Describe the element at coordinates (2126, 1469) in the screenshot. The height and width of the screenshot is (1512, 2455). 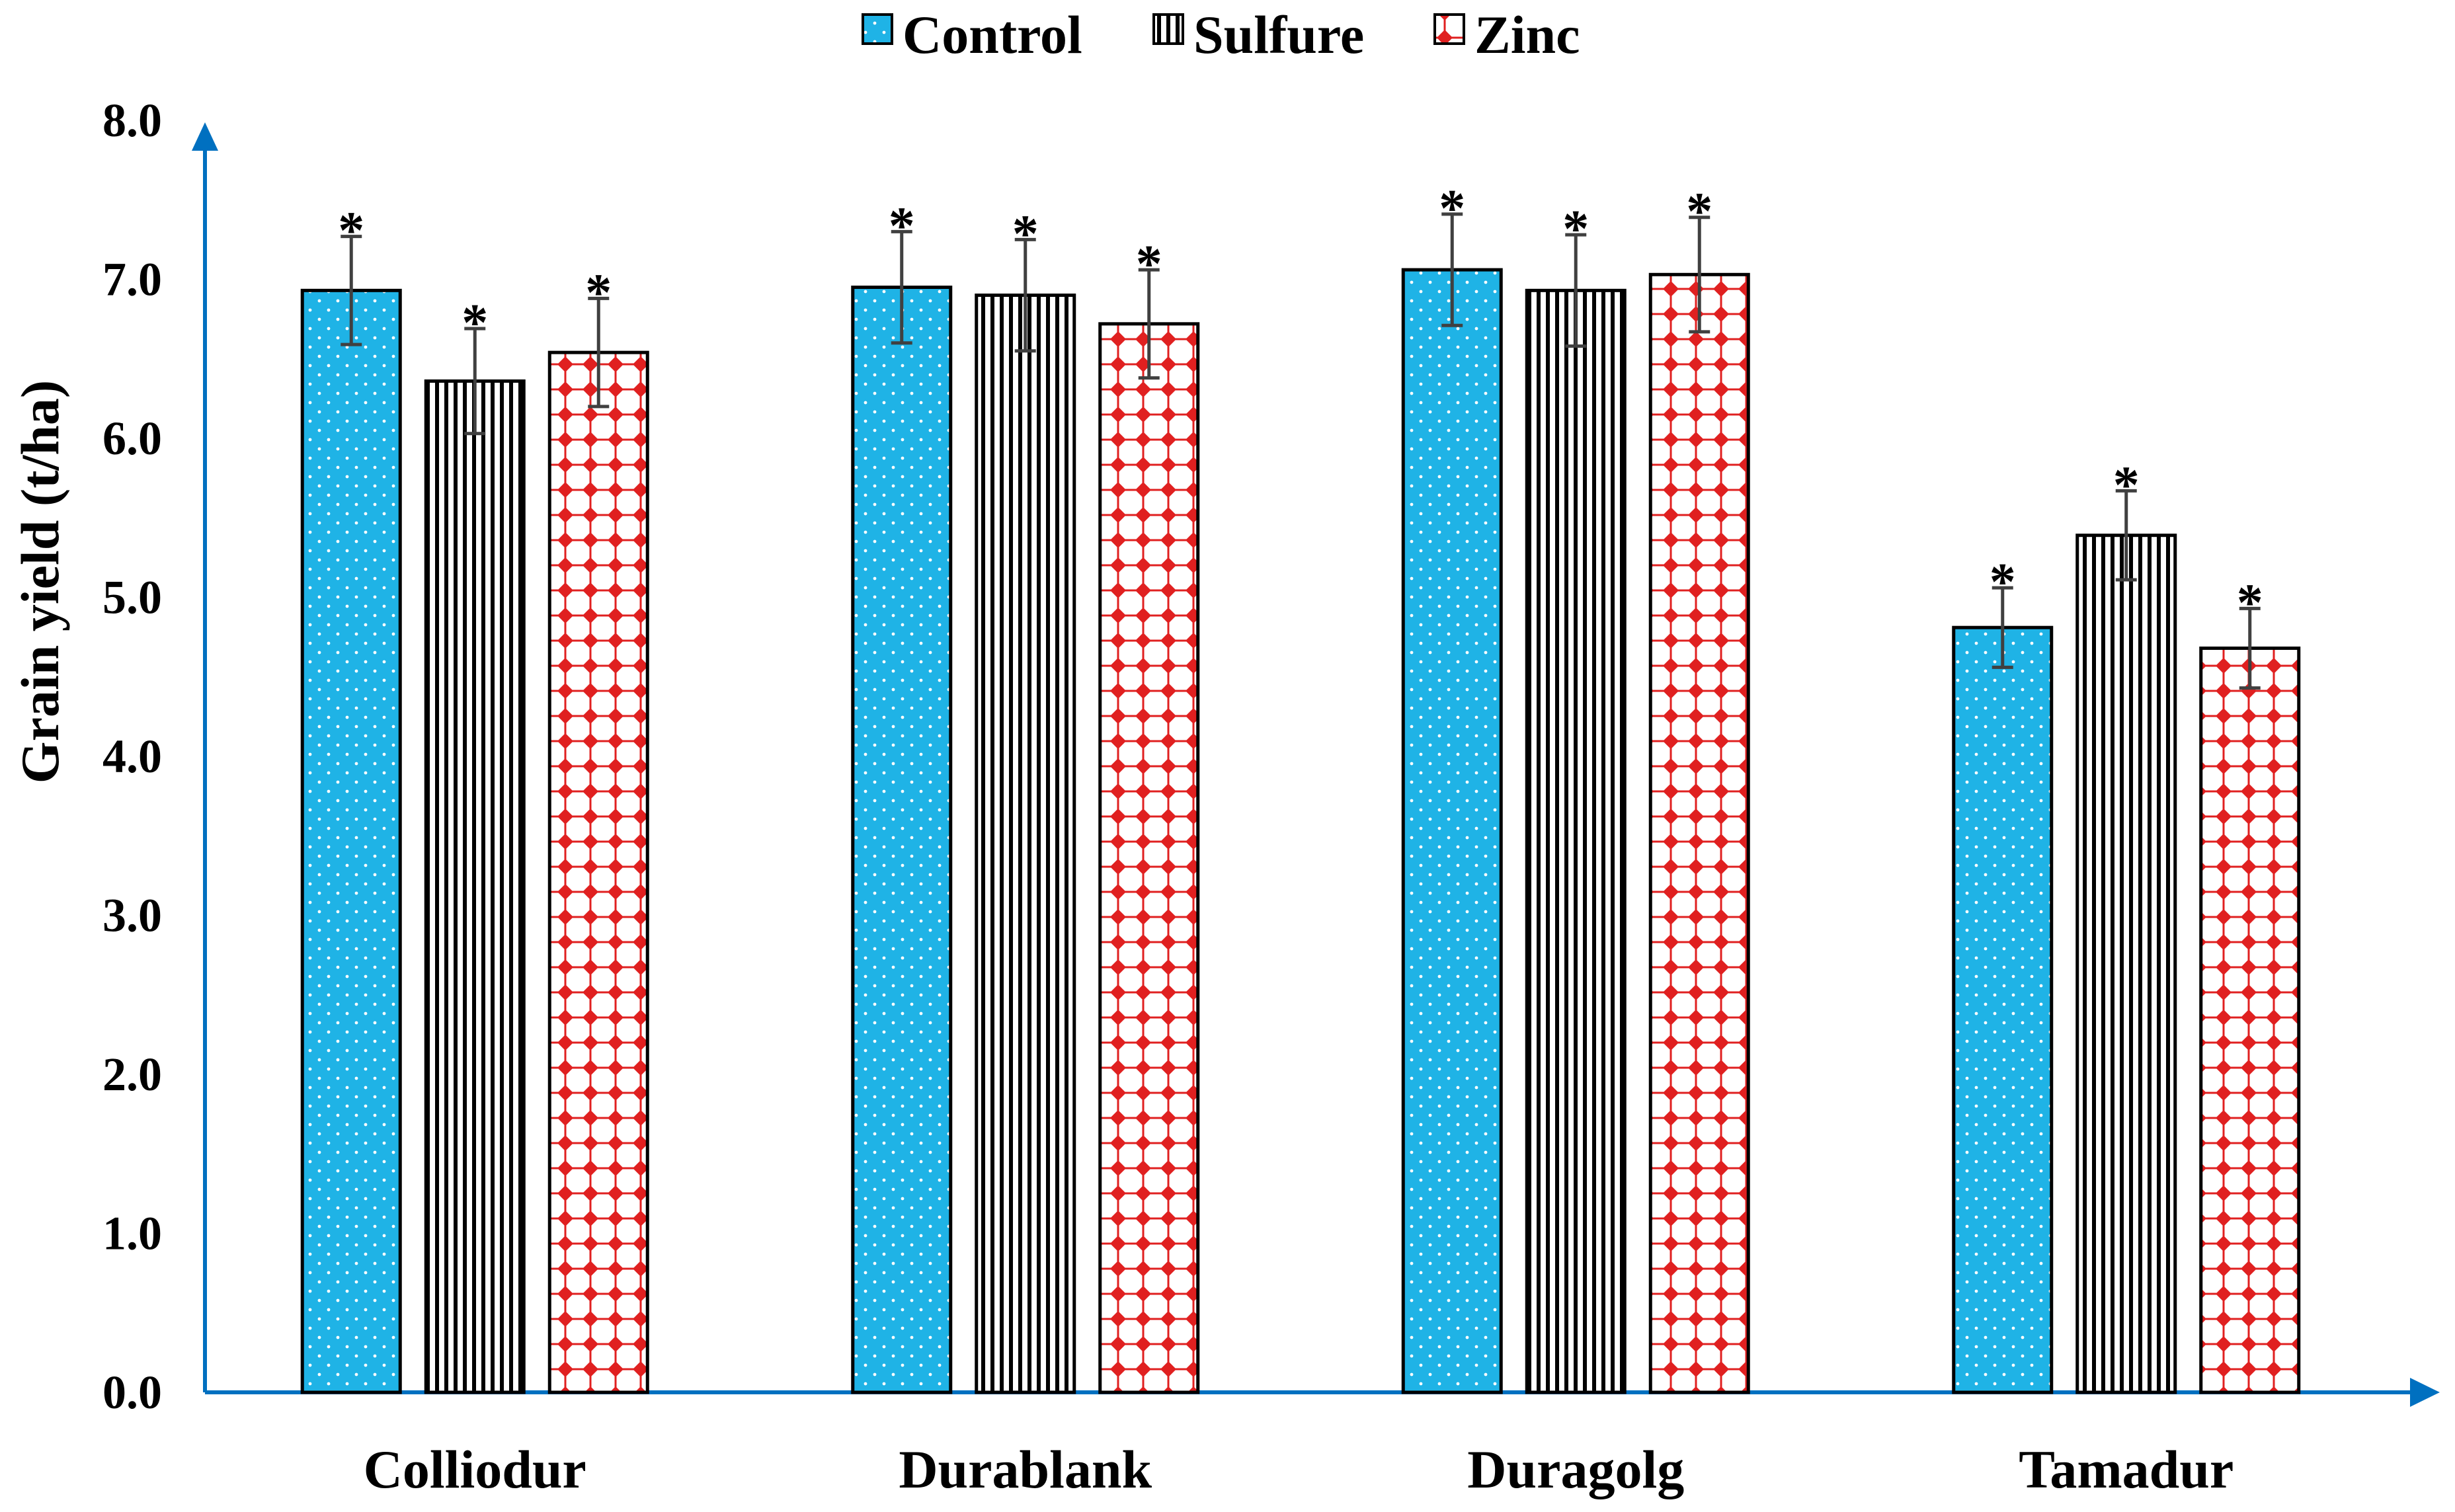
I see `x-tick-label: Tamadur` at that location.